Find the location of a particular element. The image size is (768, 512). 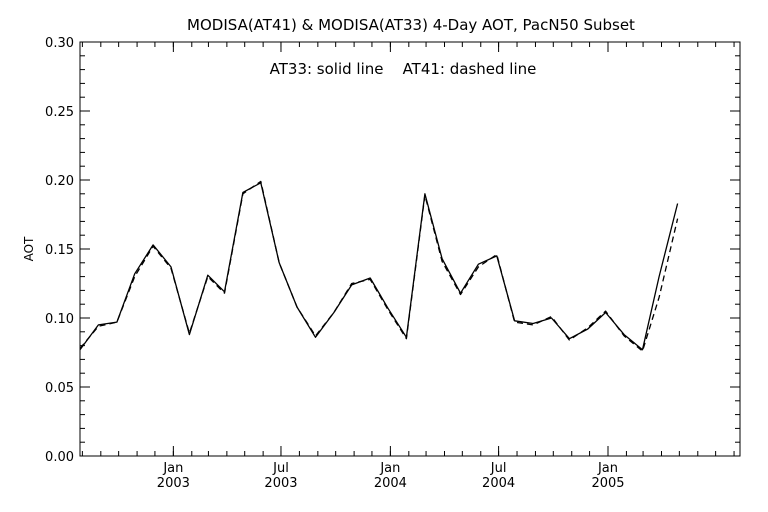

y-tick-label: 0.30 is located at coordinates (59, 43).